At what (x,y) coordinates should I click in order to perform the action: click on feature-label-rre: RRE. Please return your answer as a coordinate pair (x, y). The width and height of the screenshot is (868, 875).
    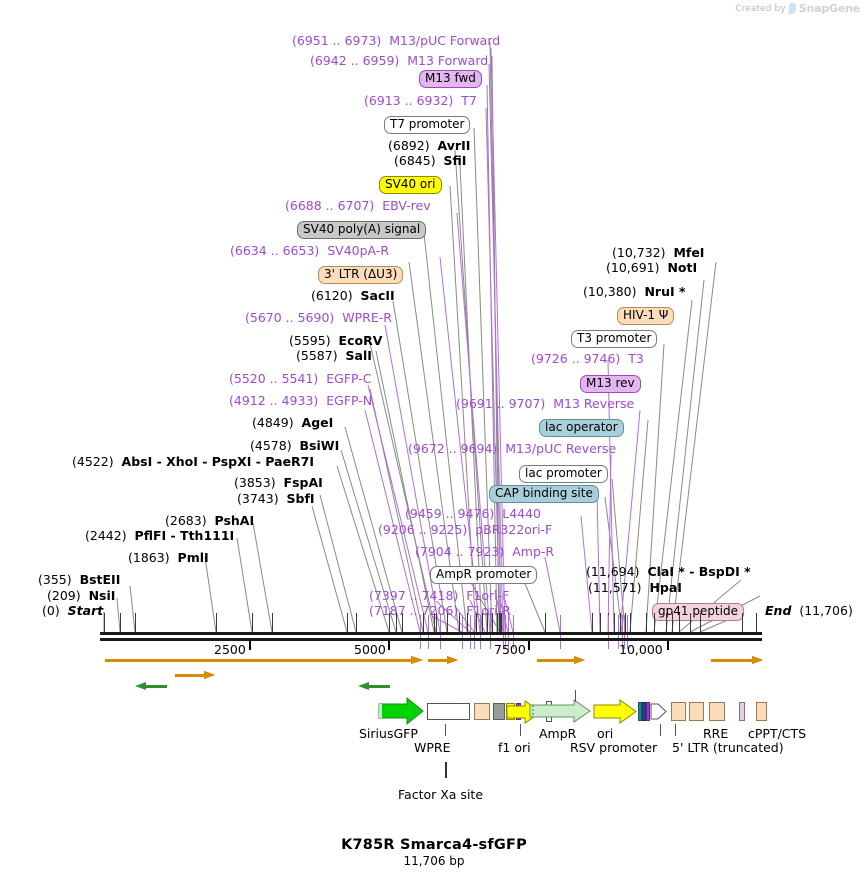
    Looking at the image, I should click on (716, 733).